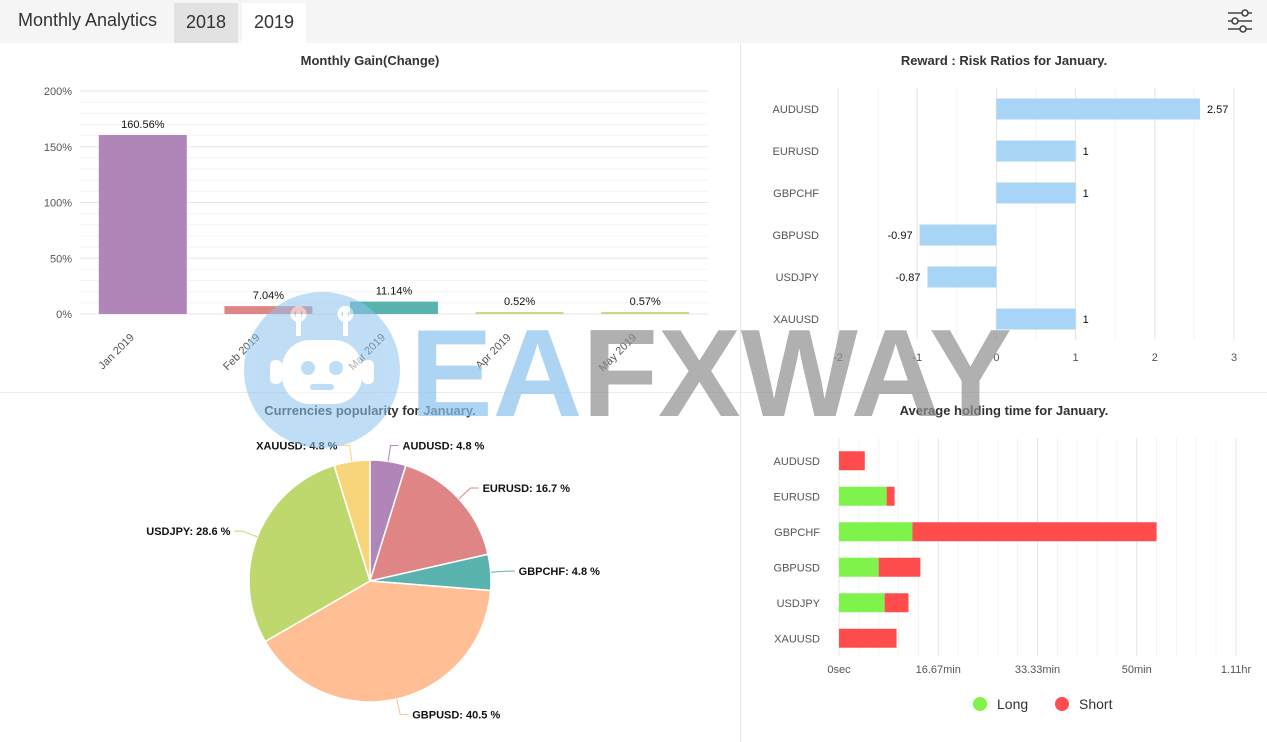 This screenshot has height=742, width=1267. What do you see at coordinates (1217, 110) in the screenshot?
I see `data-label: 2.57` at bounding box center [1217, 110].